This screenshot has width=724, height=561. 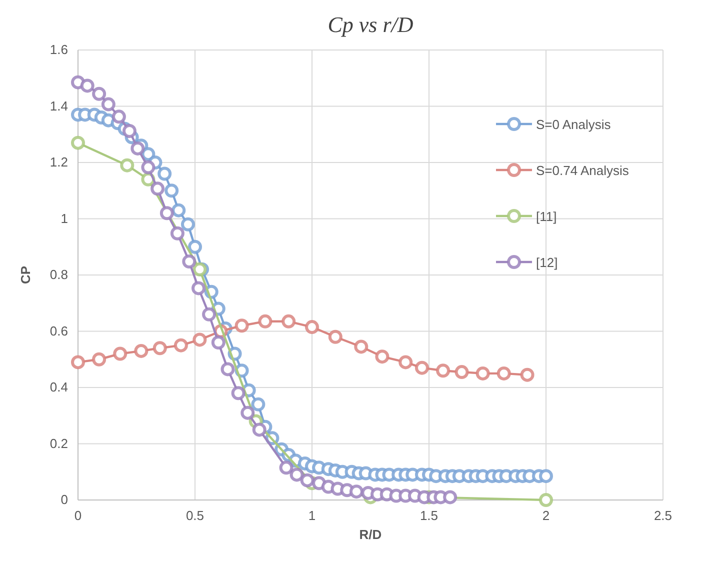 What do you see at coordinates (195, 515) in the screenshot?
I see `x-tick-label: 0.5` at bounding box center [195, 515].